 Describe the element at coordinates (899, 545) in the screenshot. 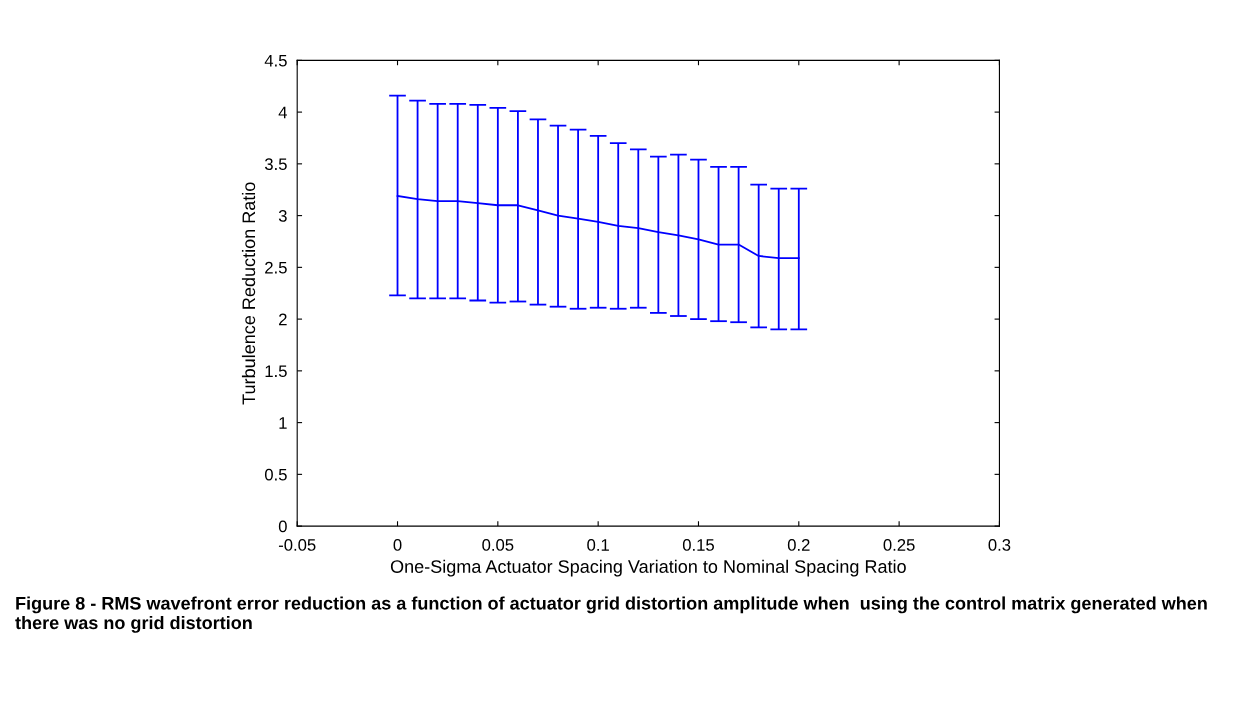

I see `x-tick-label: 0.25` at that location.